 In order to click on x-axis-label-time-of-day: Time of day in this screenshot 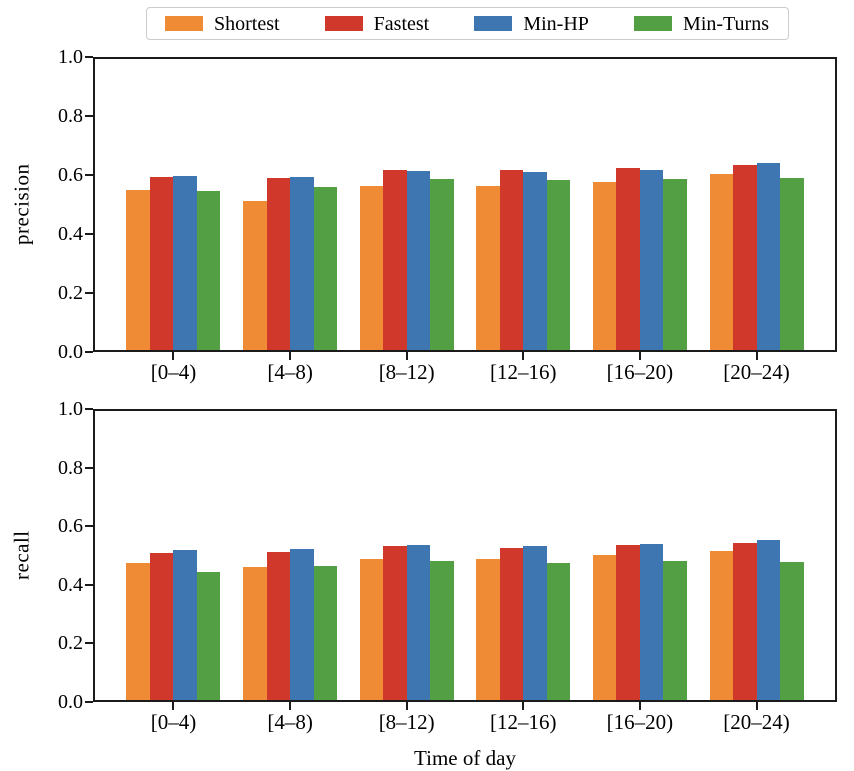, I will do `click(465, 758)`.